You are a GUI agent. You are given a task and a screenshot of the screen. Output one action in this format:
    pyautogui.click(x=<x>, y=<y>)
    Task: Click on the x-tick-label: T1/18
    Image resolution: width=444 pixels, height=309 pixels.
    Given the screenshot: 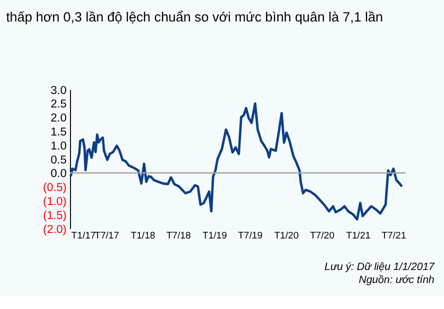 What is the action you would take?
    pyautogui.click(x=143, y=236)
    